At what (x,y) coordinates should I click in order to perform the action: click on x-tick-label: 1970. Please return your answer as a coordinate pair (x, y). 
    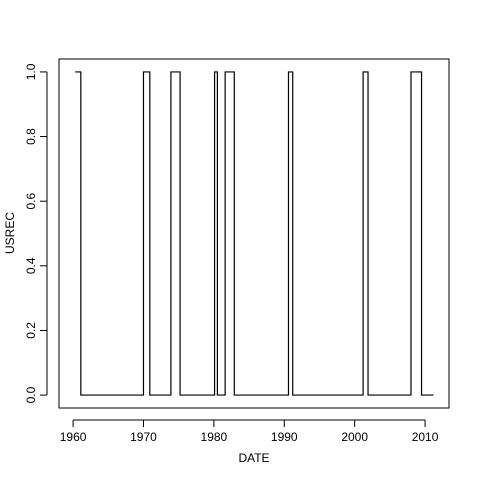
    Looking at the image, I should click on (143, 437).